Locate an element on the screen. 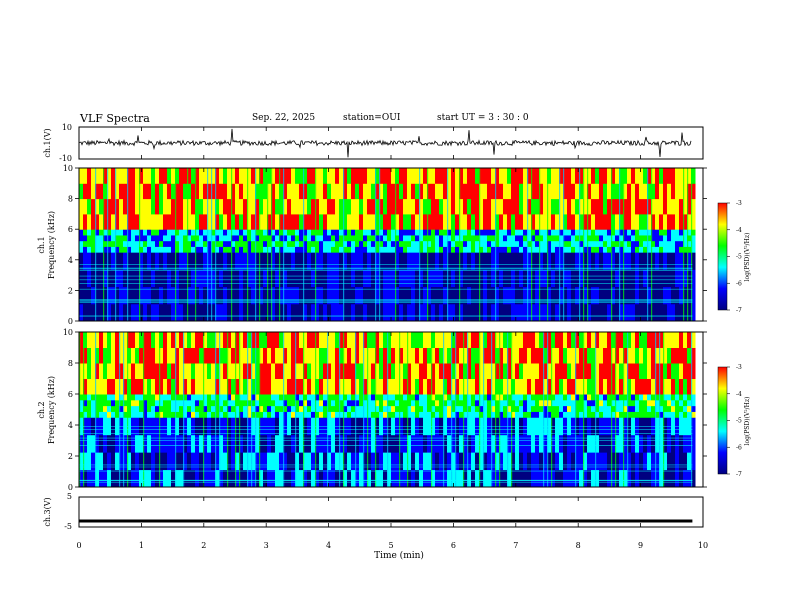 The image size is (792, 612). spec1-ytick-label: 6 is located at coordinates (70, 229).